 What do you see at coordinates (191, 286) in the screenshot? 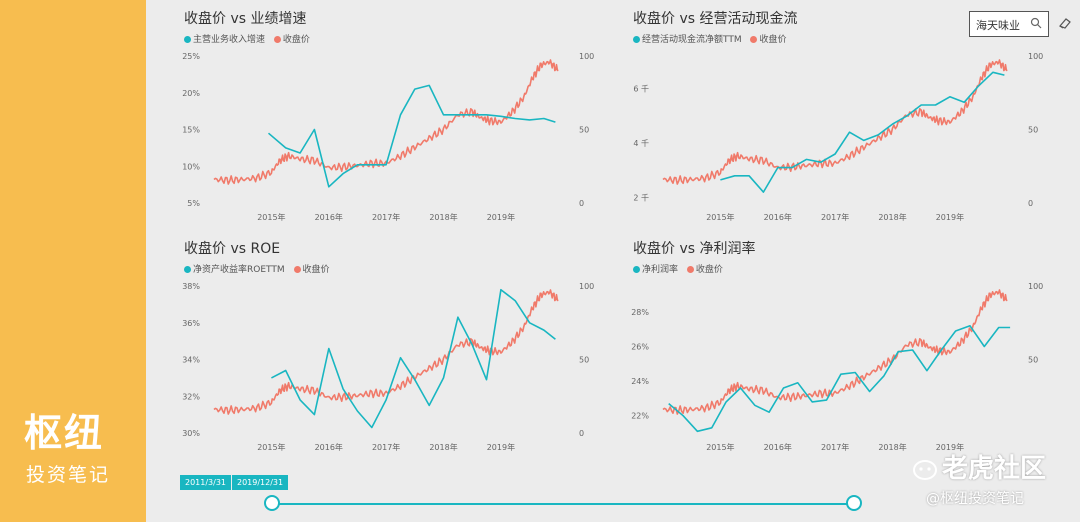
I see `y-left-tick-label: 38%` at bounding box center [191, 286].